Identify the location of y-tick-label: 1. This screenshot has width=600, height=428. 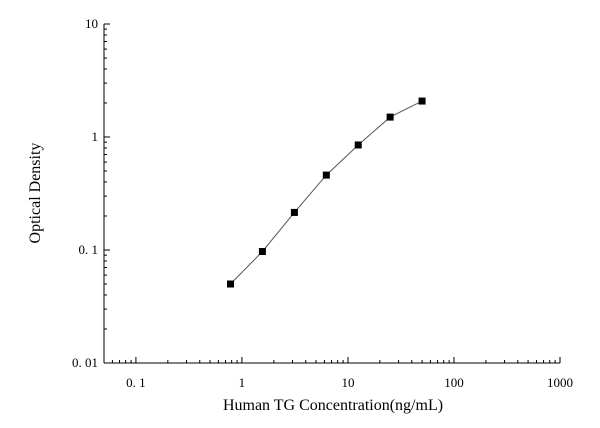
(95, 136).